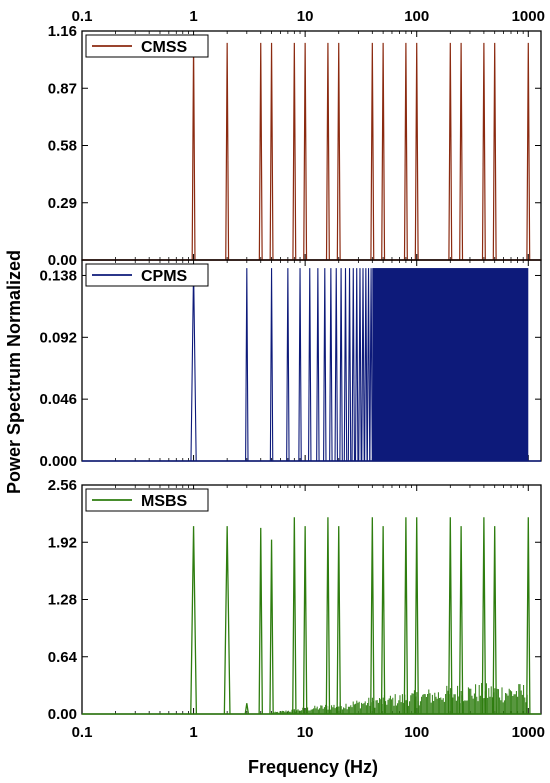  I want to click on y-tick-label: 0.58, so click(62, 146).